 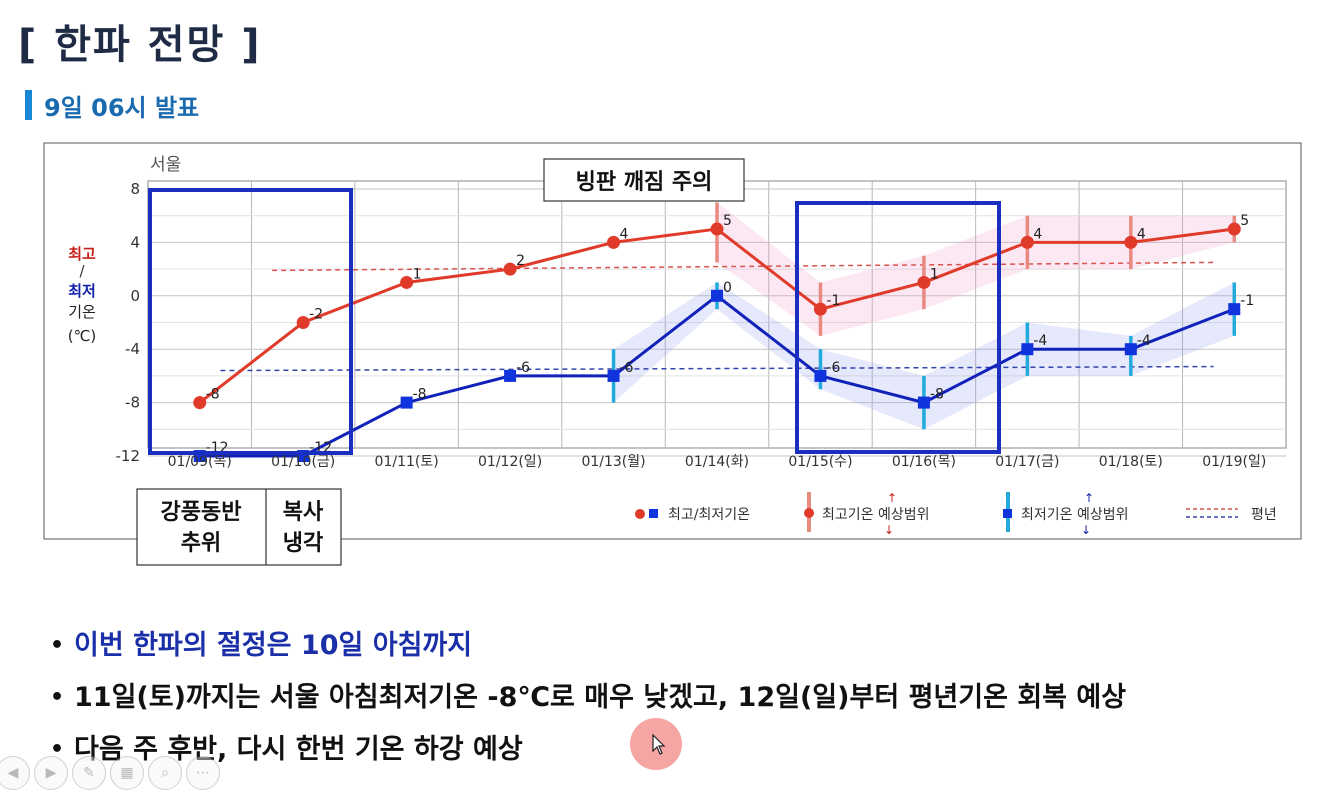 I want to click on cause-wind-line2: 추위, so click(x=201, y=543).